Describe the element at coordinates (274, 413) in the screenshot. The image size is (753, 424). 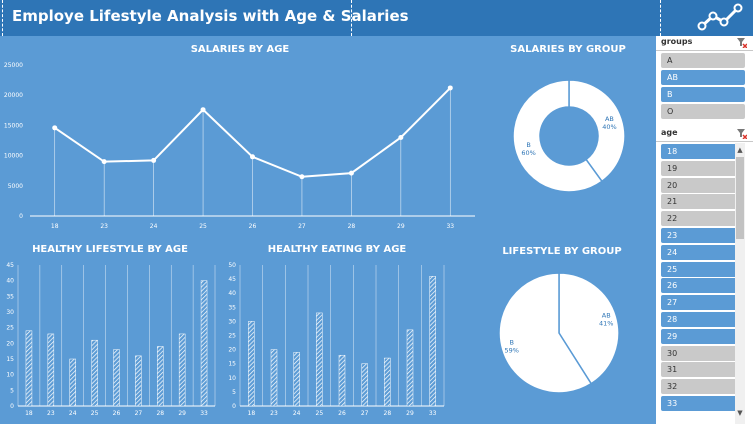
I see `x-tick-label: 23` at that location.